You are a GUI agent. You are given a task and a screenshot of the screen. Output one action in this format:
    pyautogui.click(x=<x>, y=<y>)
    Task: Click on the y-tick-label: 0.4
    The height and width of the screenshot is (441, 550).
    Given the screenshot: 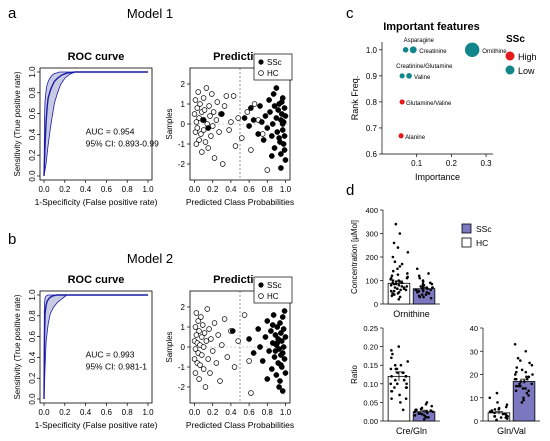 What is the action you would take?
    pyautogui.click(x=32, y=357)
    